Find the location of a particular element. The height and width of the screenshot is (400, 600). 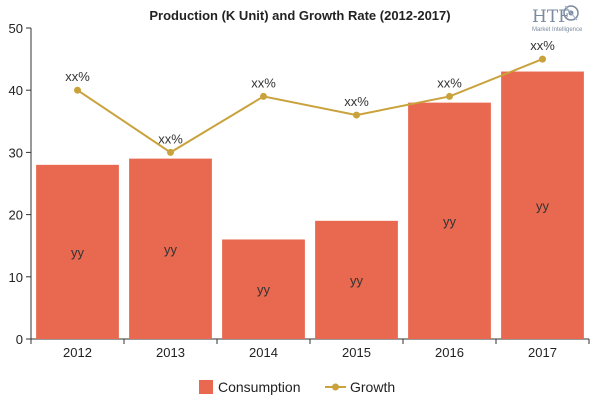

gear-icon is located at coordinates (571, 13).